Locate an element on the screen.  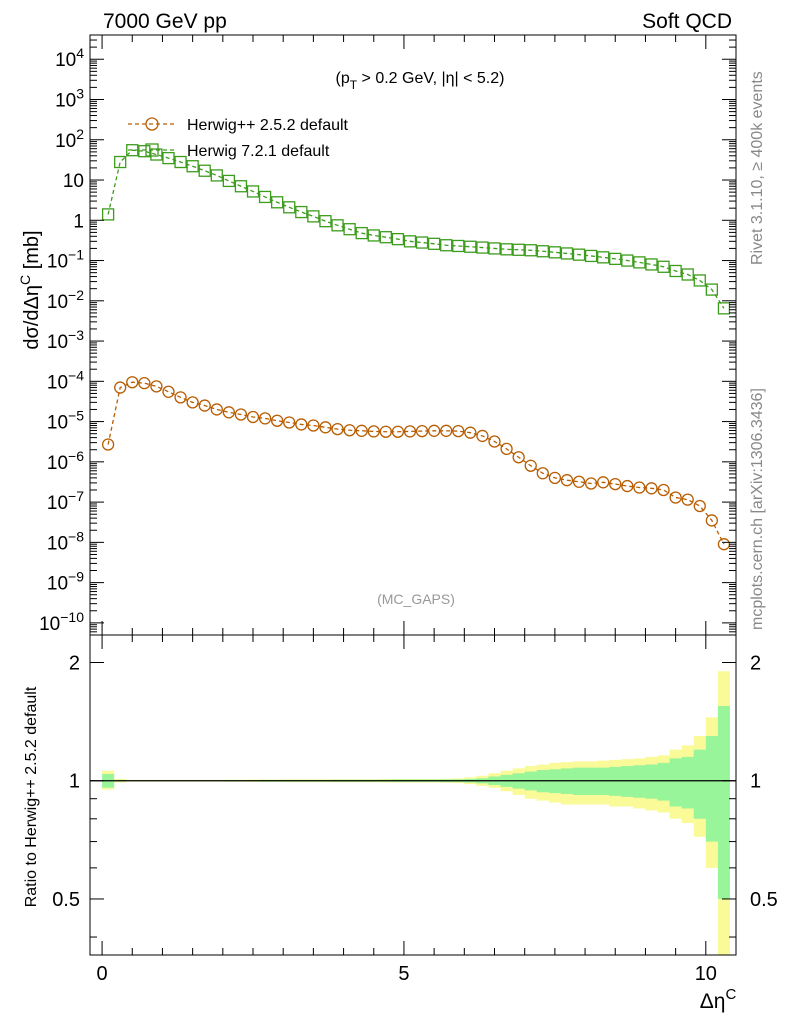
mcplots-label: mcplots.cern.ch [arXiv:1306.3436] is located at coordinates (757, 509).